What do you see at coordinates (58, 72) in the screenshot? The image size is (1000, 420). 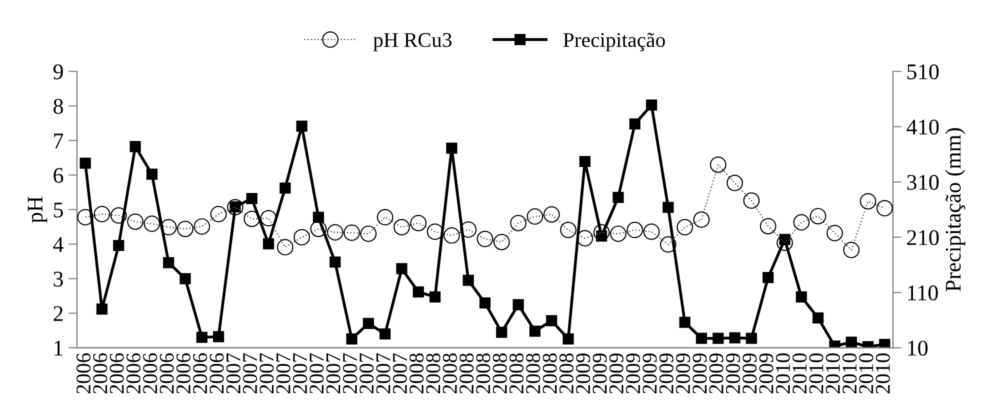 I see `y-tick-label: 9` at bounding box center [58, 72].